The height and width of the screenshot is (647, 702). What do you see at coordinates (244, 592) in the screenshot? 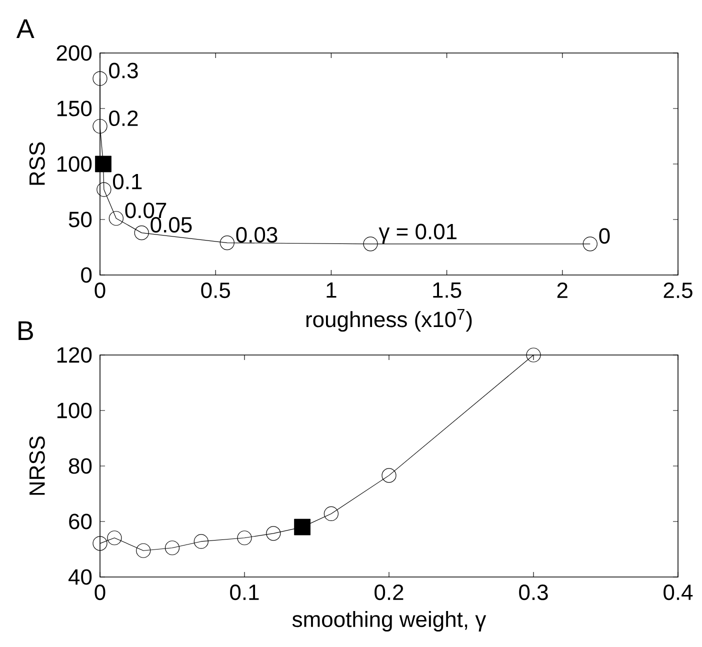
I see `x-tick-label: 0.1` at bounding box center [244, 592].